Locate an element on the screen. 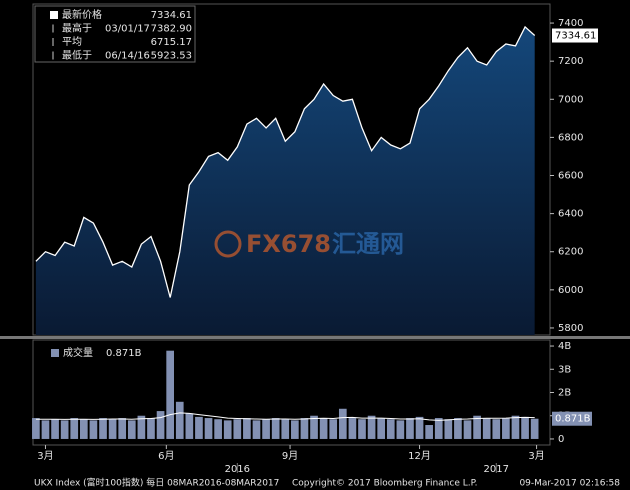  y-tick-label: 0 is located at coordinates (561, 439).